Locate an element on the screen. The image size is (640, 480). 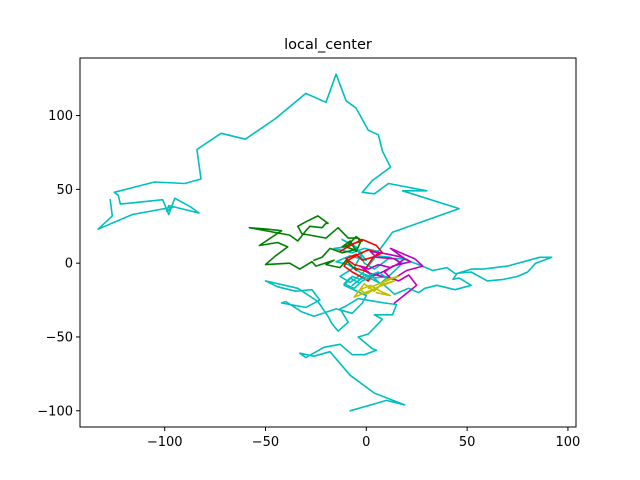
x-tick-label: −100 is located at coordinates (165, 442).